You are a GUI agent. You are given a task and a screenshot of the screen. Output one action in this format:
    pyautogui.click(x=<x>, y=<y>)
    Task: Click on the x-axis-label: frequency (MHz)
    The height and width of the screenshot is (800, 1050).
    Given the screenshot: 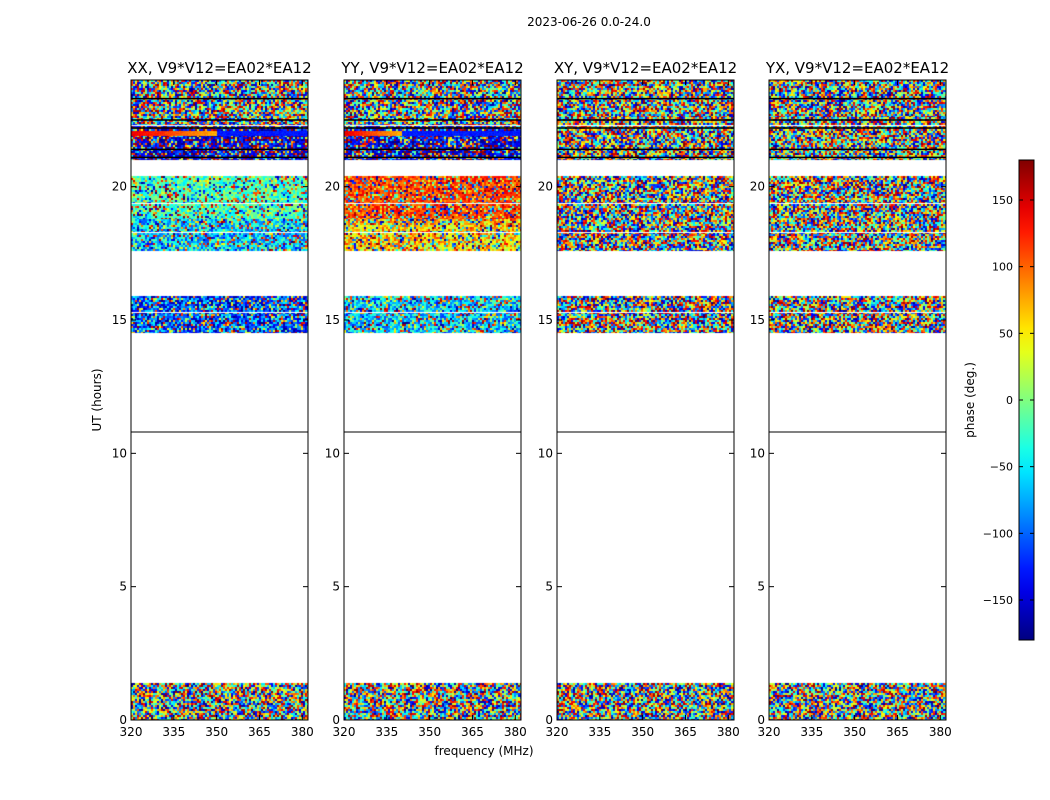 What is the action you would take?
    pyautogui.click(x=483, y=751)
    